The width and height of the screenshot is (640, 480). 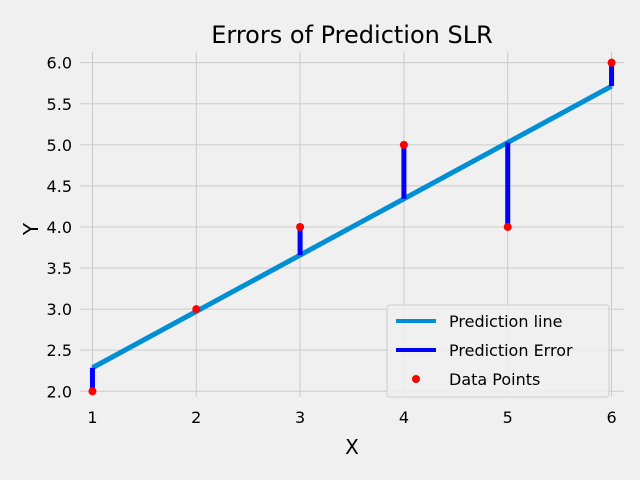 What do you see at coordinates (494, 379) in the screenshot?
I see `legend-label-data-points: Data Points` at bounding box center [494, 379].